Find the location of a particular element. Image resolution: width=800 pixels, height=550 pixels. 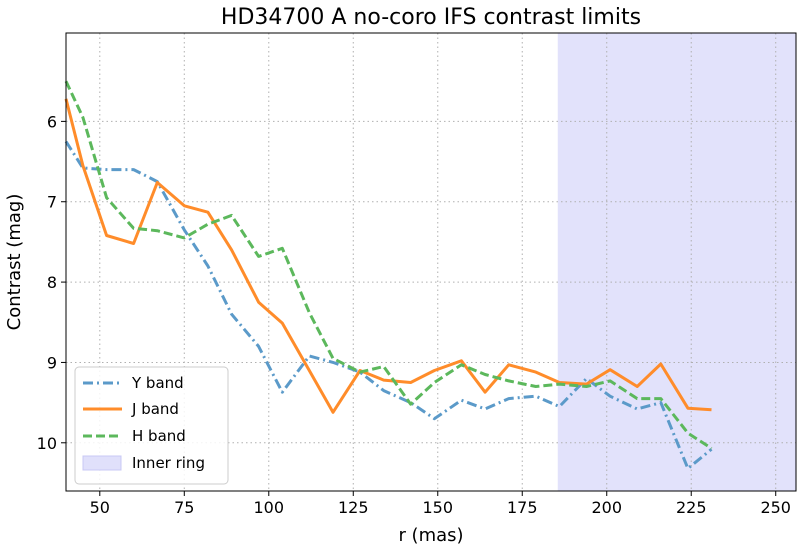

legend-label-inner-ring: Inner ring is located at coordinates (168, 463).